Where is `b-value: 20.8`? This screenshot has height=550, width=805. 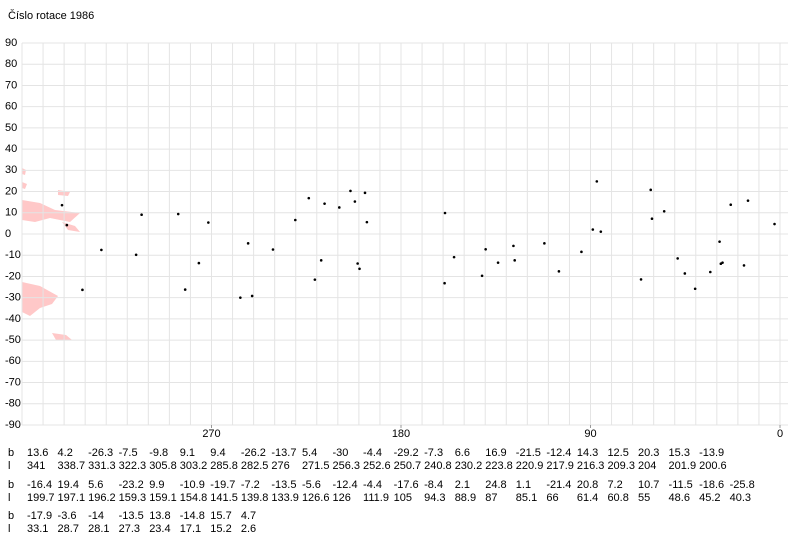 b-value: 20.8 is located at coordinates (587, 485).